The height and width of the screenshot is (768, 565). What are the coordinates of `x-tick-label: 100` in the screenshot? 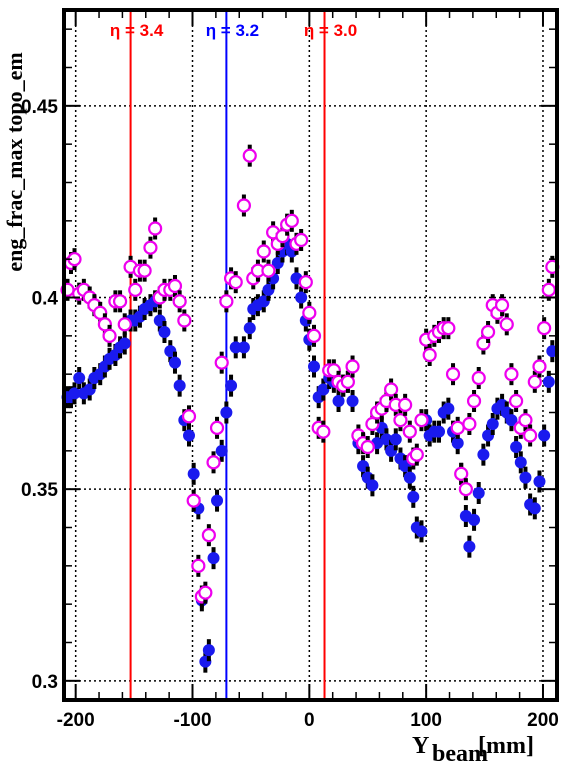 It's located at (426, 720).